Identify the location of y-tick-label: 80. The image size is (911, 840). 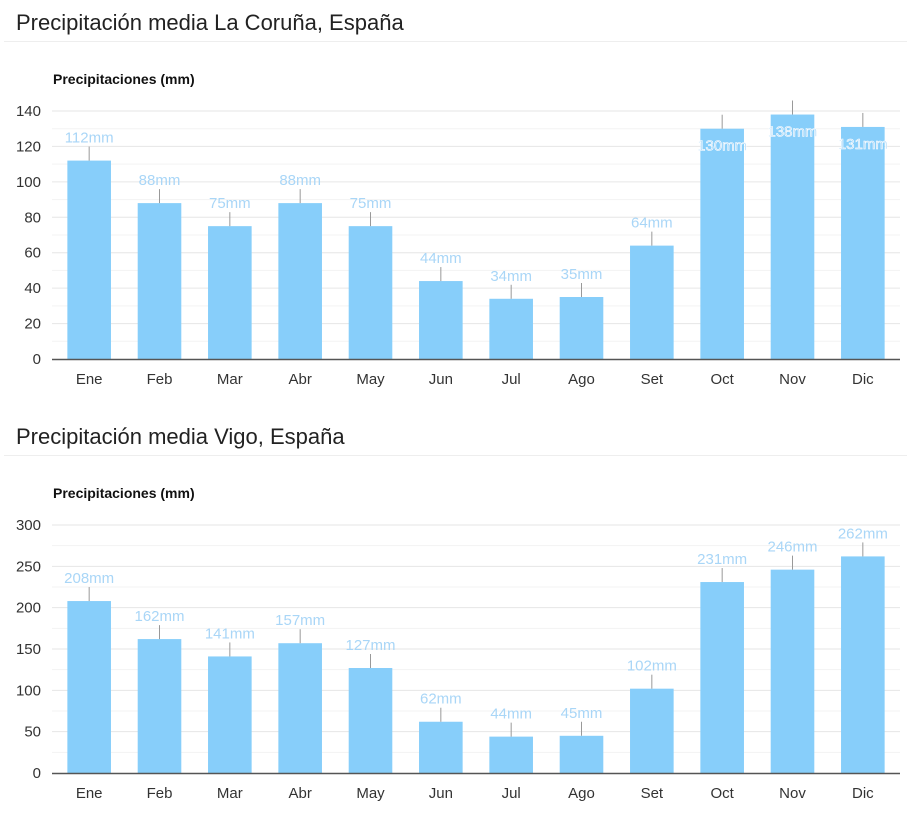
(32, 217).